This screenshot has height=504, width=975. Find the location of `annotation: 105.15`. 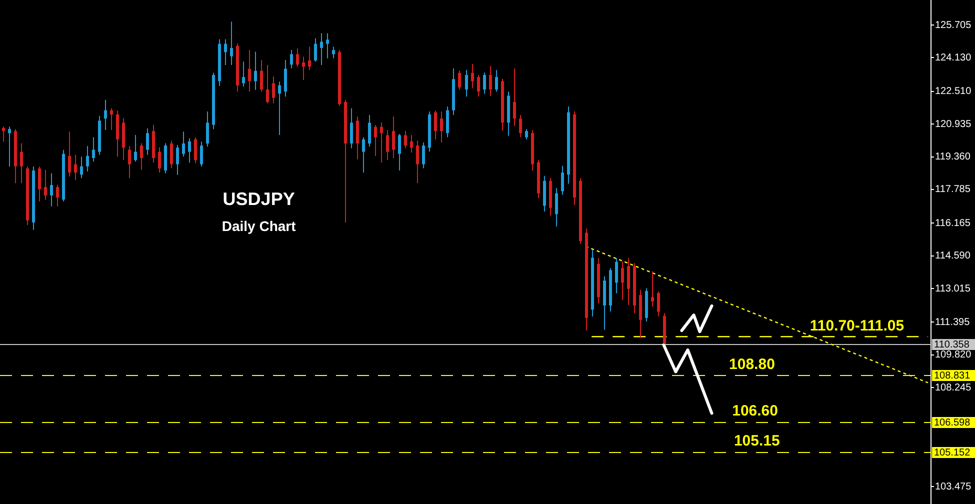

annotation: 105.15 is located at coordinates (757, 441).